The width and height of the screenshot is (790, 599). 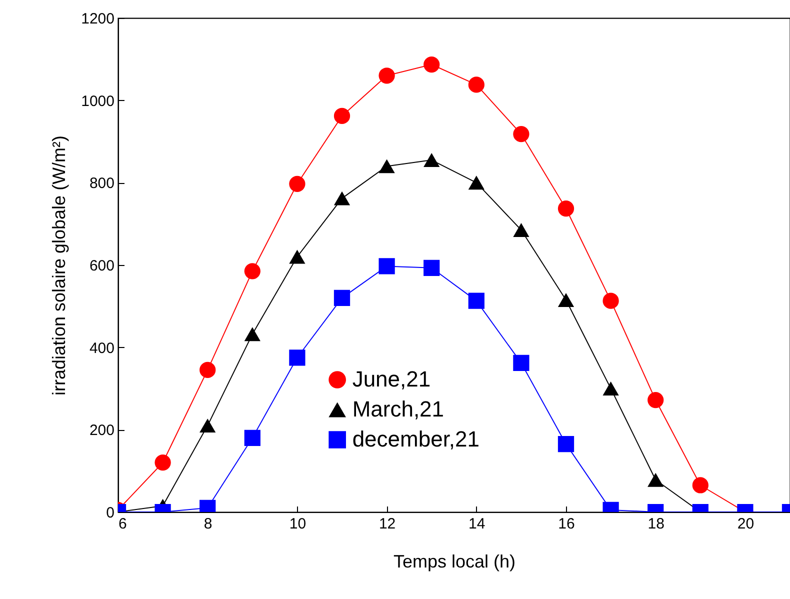 I want to click on y-tick-label: 1000, so click(x=97, y=101).